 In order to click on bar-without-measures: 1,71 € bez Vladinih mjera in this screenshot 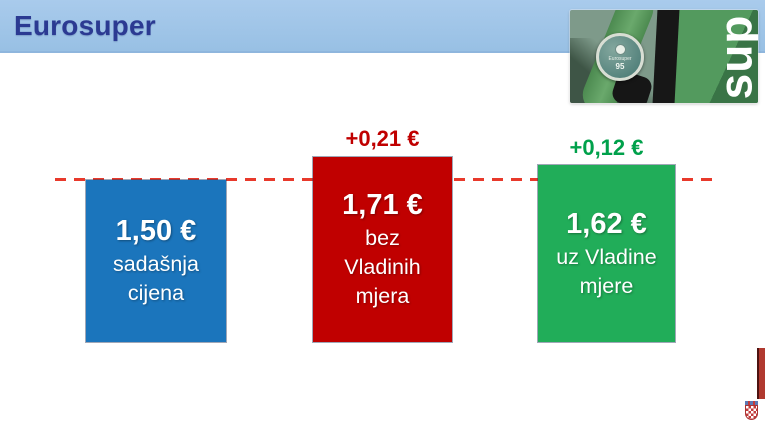, I will do `click(382, 249)`.